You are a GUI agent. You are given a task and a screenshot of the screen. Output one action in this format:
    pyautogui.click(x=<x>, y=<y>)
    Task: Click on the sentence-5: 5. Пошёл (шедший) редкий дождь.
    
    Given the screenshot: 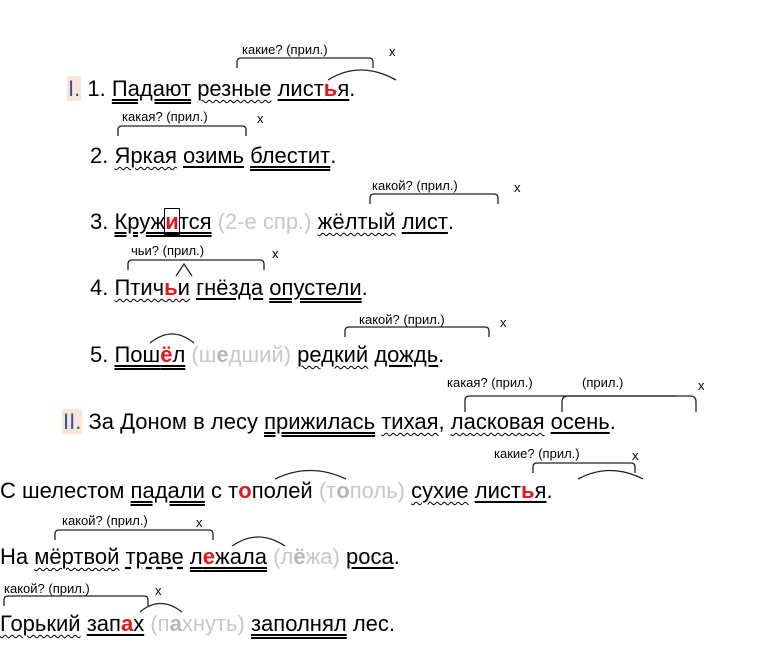 What is the action you would take?
    pyautogui.click(x=267, y=355)
    